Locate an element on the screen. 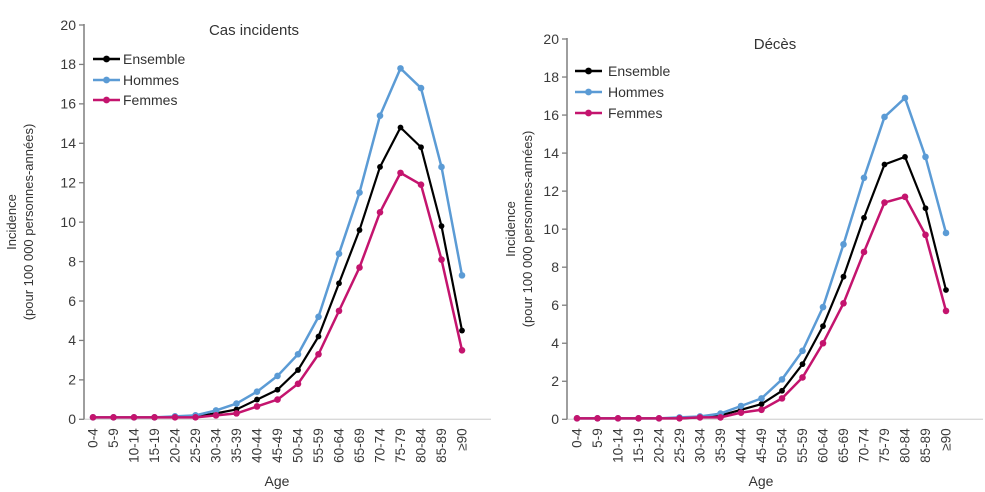  x-tick-label: 55-59 is located at coordinates (802, 445).